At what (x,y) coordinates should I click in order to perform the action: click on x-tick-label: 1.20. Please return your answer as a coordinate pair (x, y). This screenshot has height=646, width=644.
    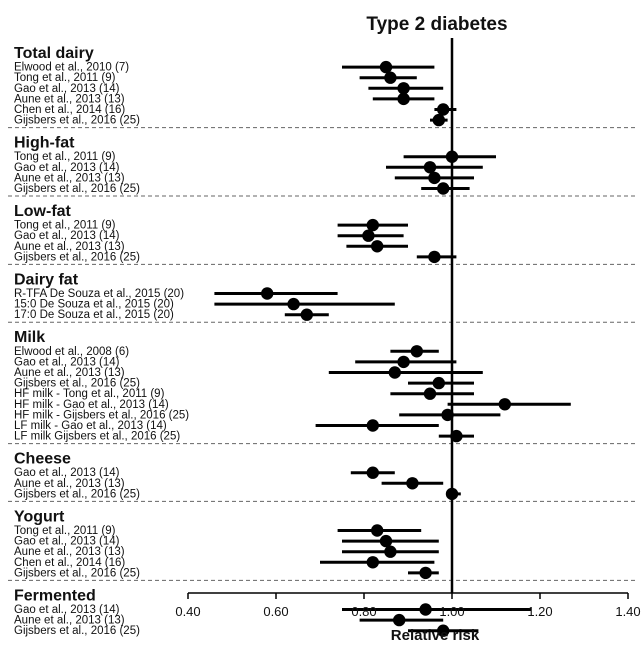
    Looking at the image, I should click on (539, 611).